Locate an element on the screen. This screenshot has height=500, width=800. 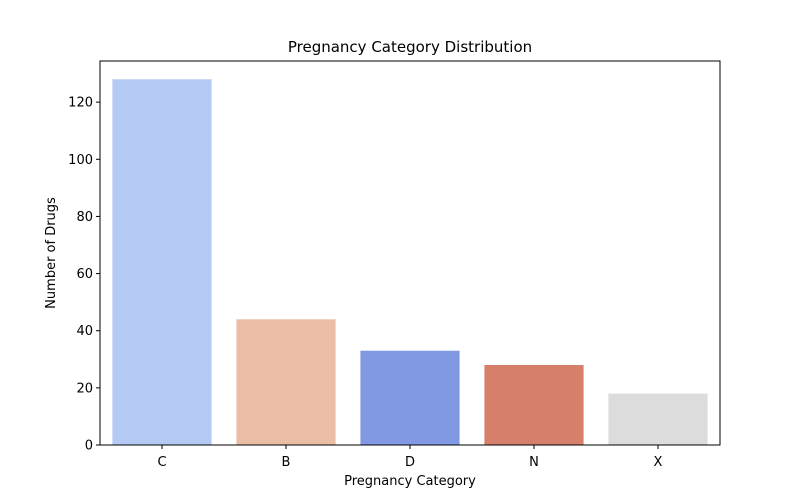
bar-B is located at coordinates (286, 382).